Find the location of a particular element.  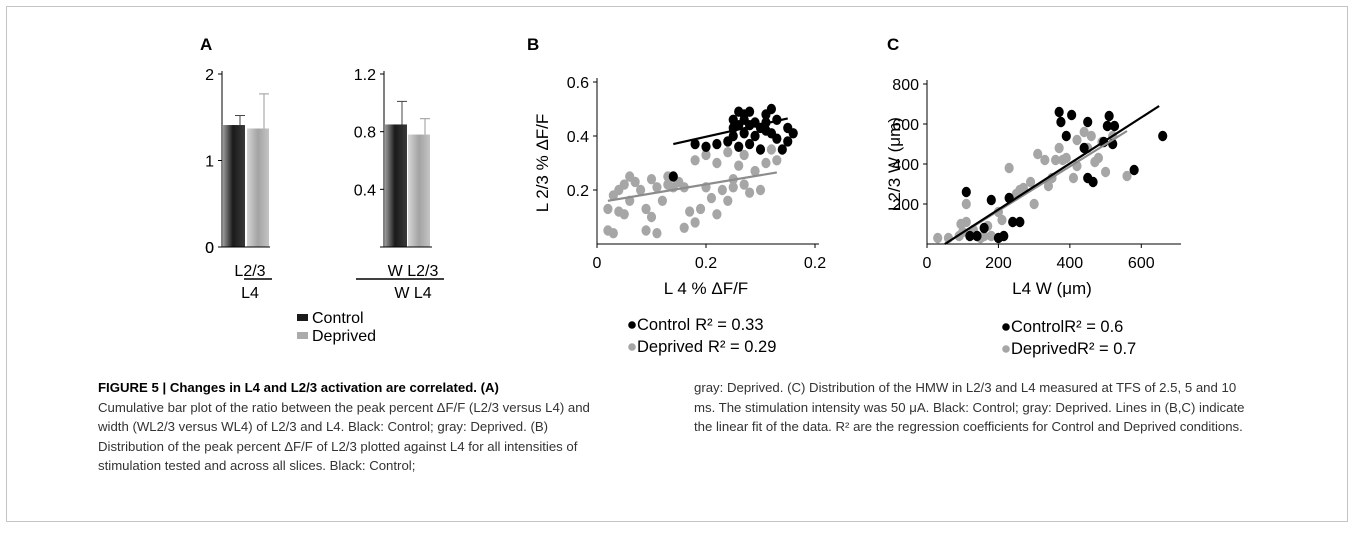

legend-entry-deprived: DeprivedR² = 0.7 is located at coordinates (1073, 349).